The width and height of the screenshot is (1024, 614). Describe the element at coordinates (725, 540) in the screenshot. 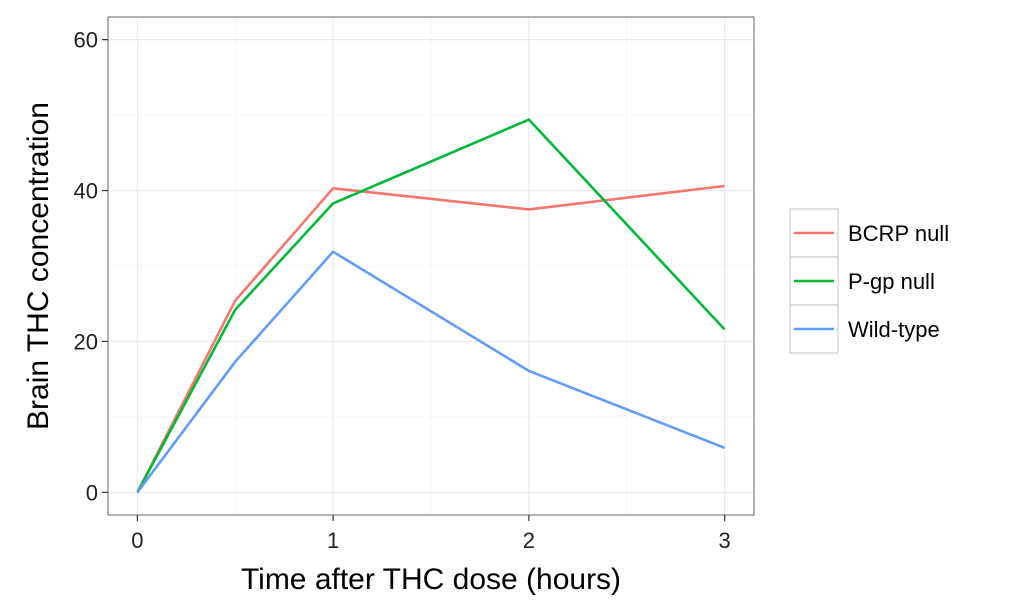

I see `x-tick-label: 3` at that location.